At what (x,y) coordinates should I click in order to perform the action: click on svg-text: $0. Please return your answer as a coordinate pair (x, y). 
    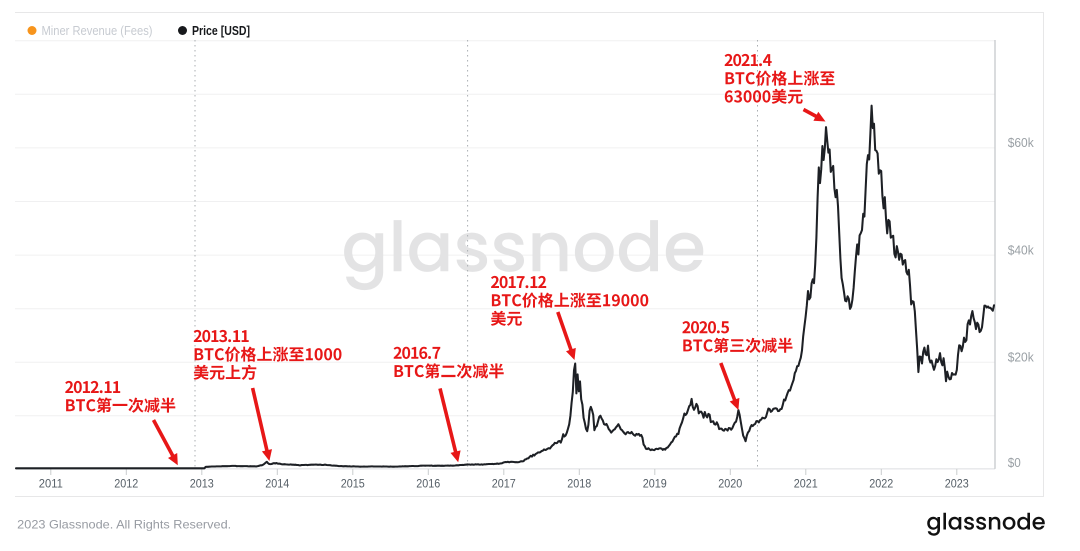
    Looking at the image, I should click on (1014, 462).